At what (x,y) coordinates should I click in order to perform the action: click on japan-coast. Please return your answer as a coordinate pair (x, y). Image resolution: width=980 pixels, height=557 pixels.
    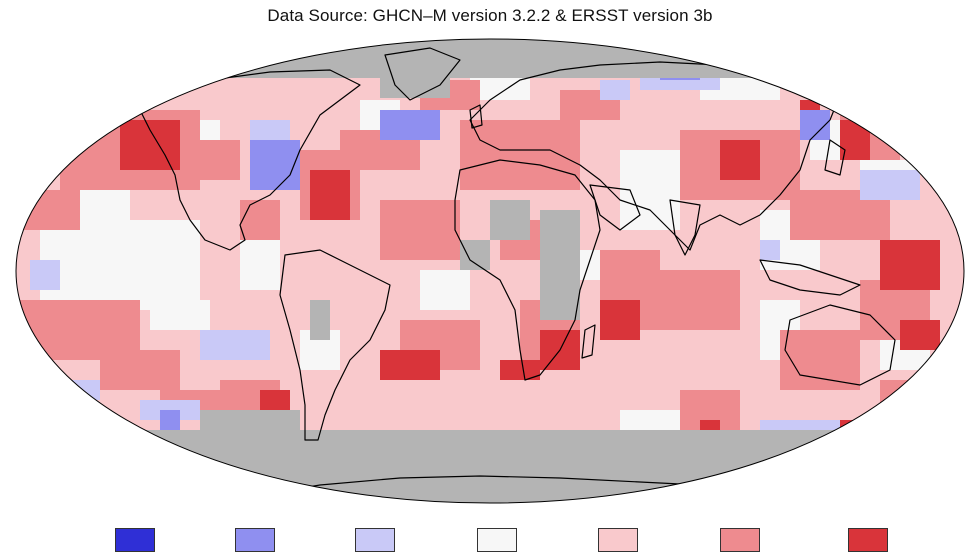
    Looking at the image, I should click on (835, 157).